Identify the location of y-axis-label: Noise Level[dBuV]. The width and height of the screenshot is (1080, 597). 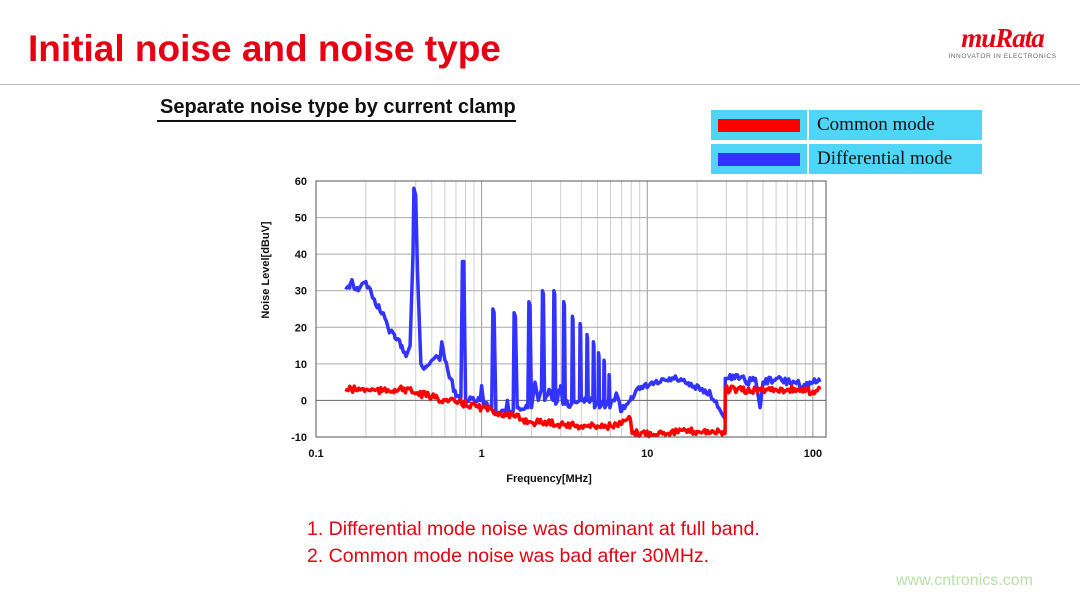
(266, 270).